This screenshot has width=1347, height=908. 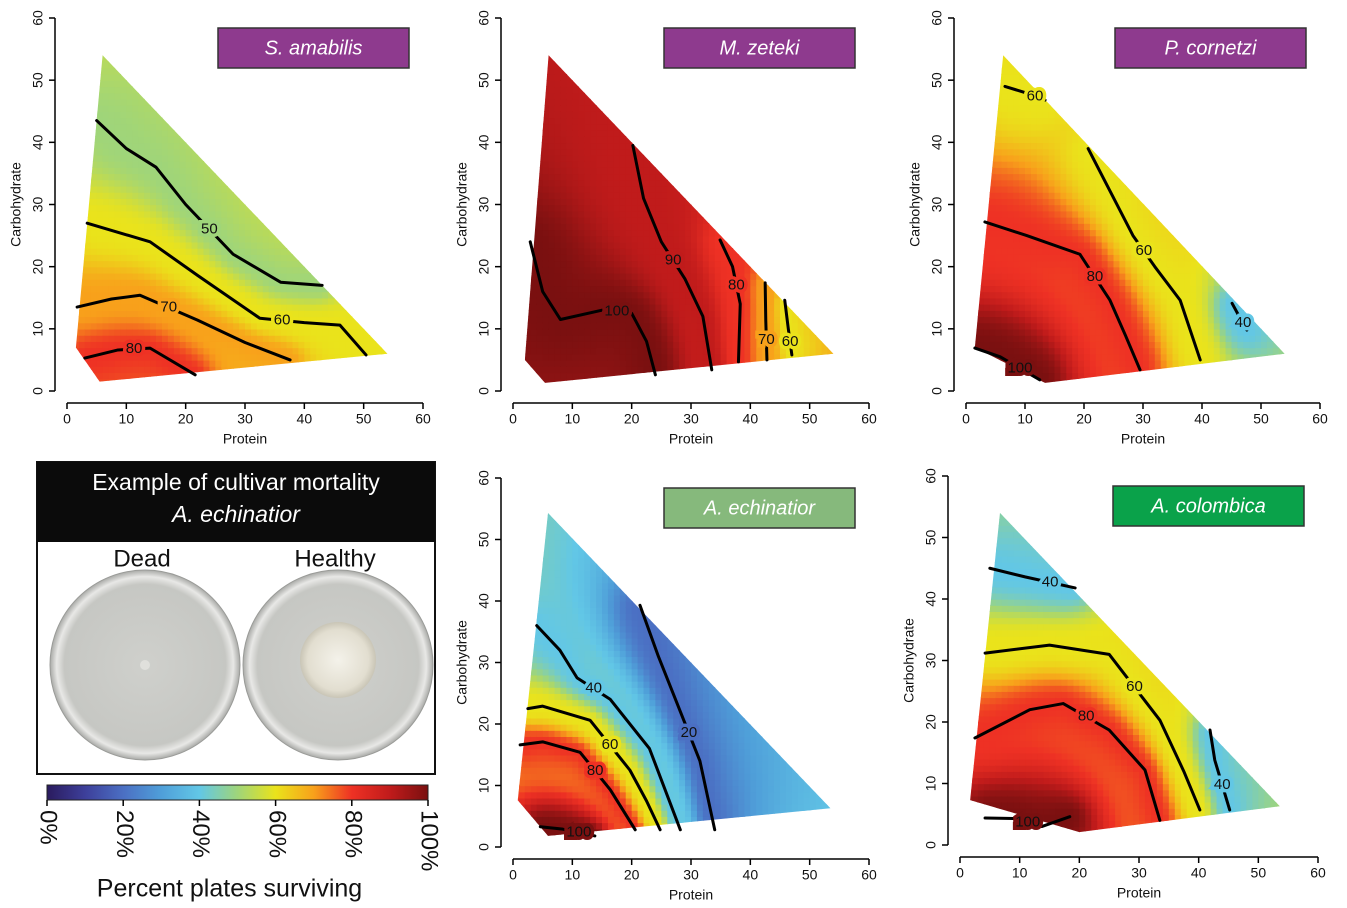 I want to click on contour-label: 70, so click(x=168, y=307).